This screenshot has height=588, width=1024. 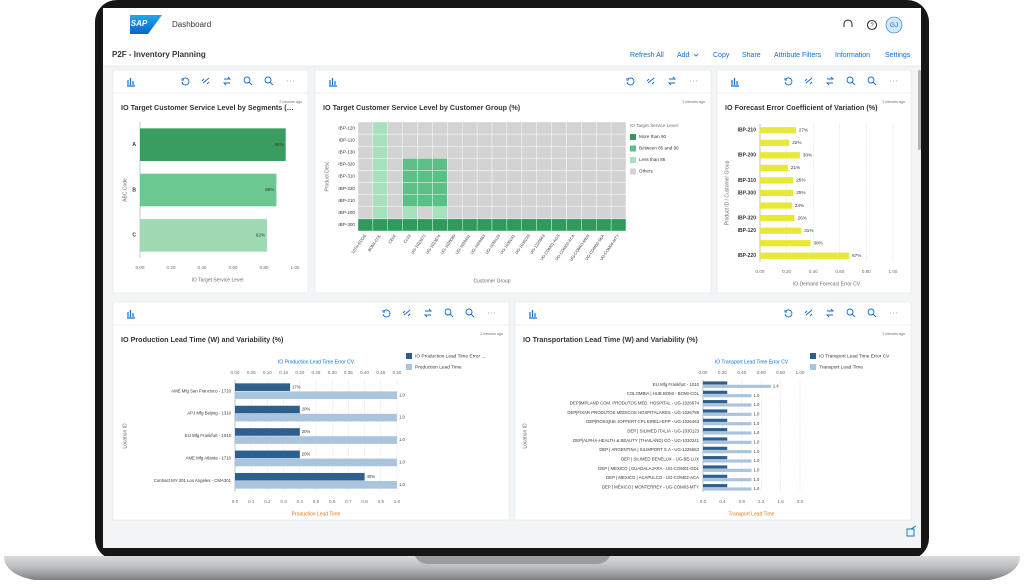 What do you see at coordinates (653, 136) in the screenshot?
I see `legend-label: More than 90` at bounding box center [653, 136].